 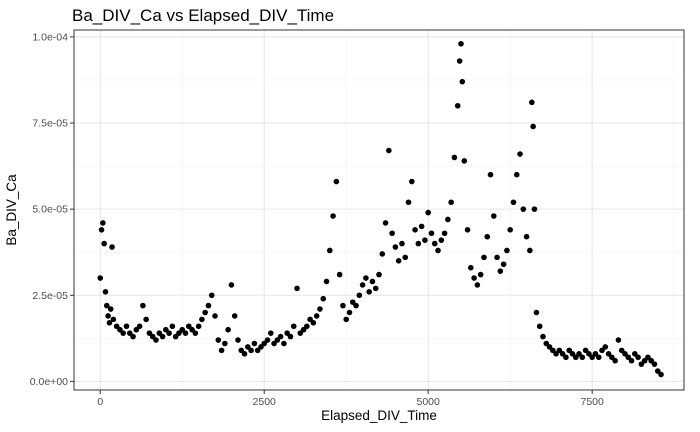 What do you see at coordinates (203, 15) in the screenshot?
I see `chart-title: Ba_DIV_Ca vs Elapsed_DIV_Time` at bounding box center [203, 15].